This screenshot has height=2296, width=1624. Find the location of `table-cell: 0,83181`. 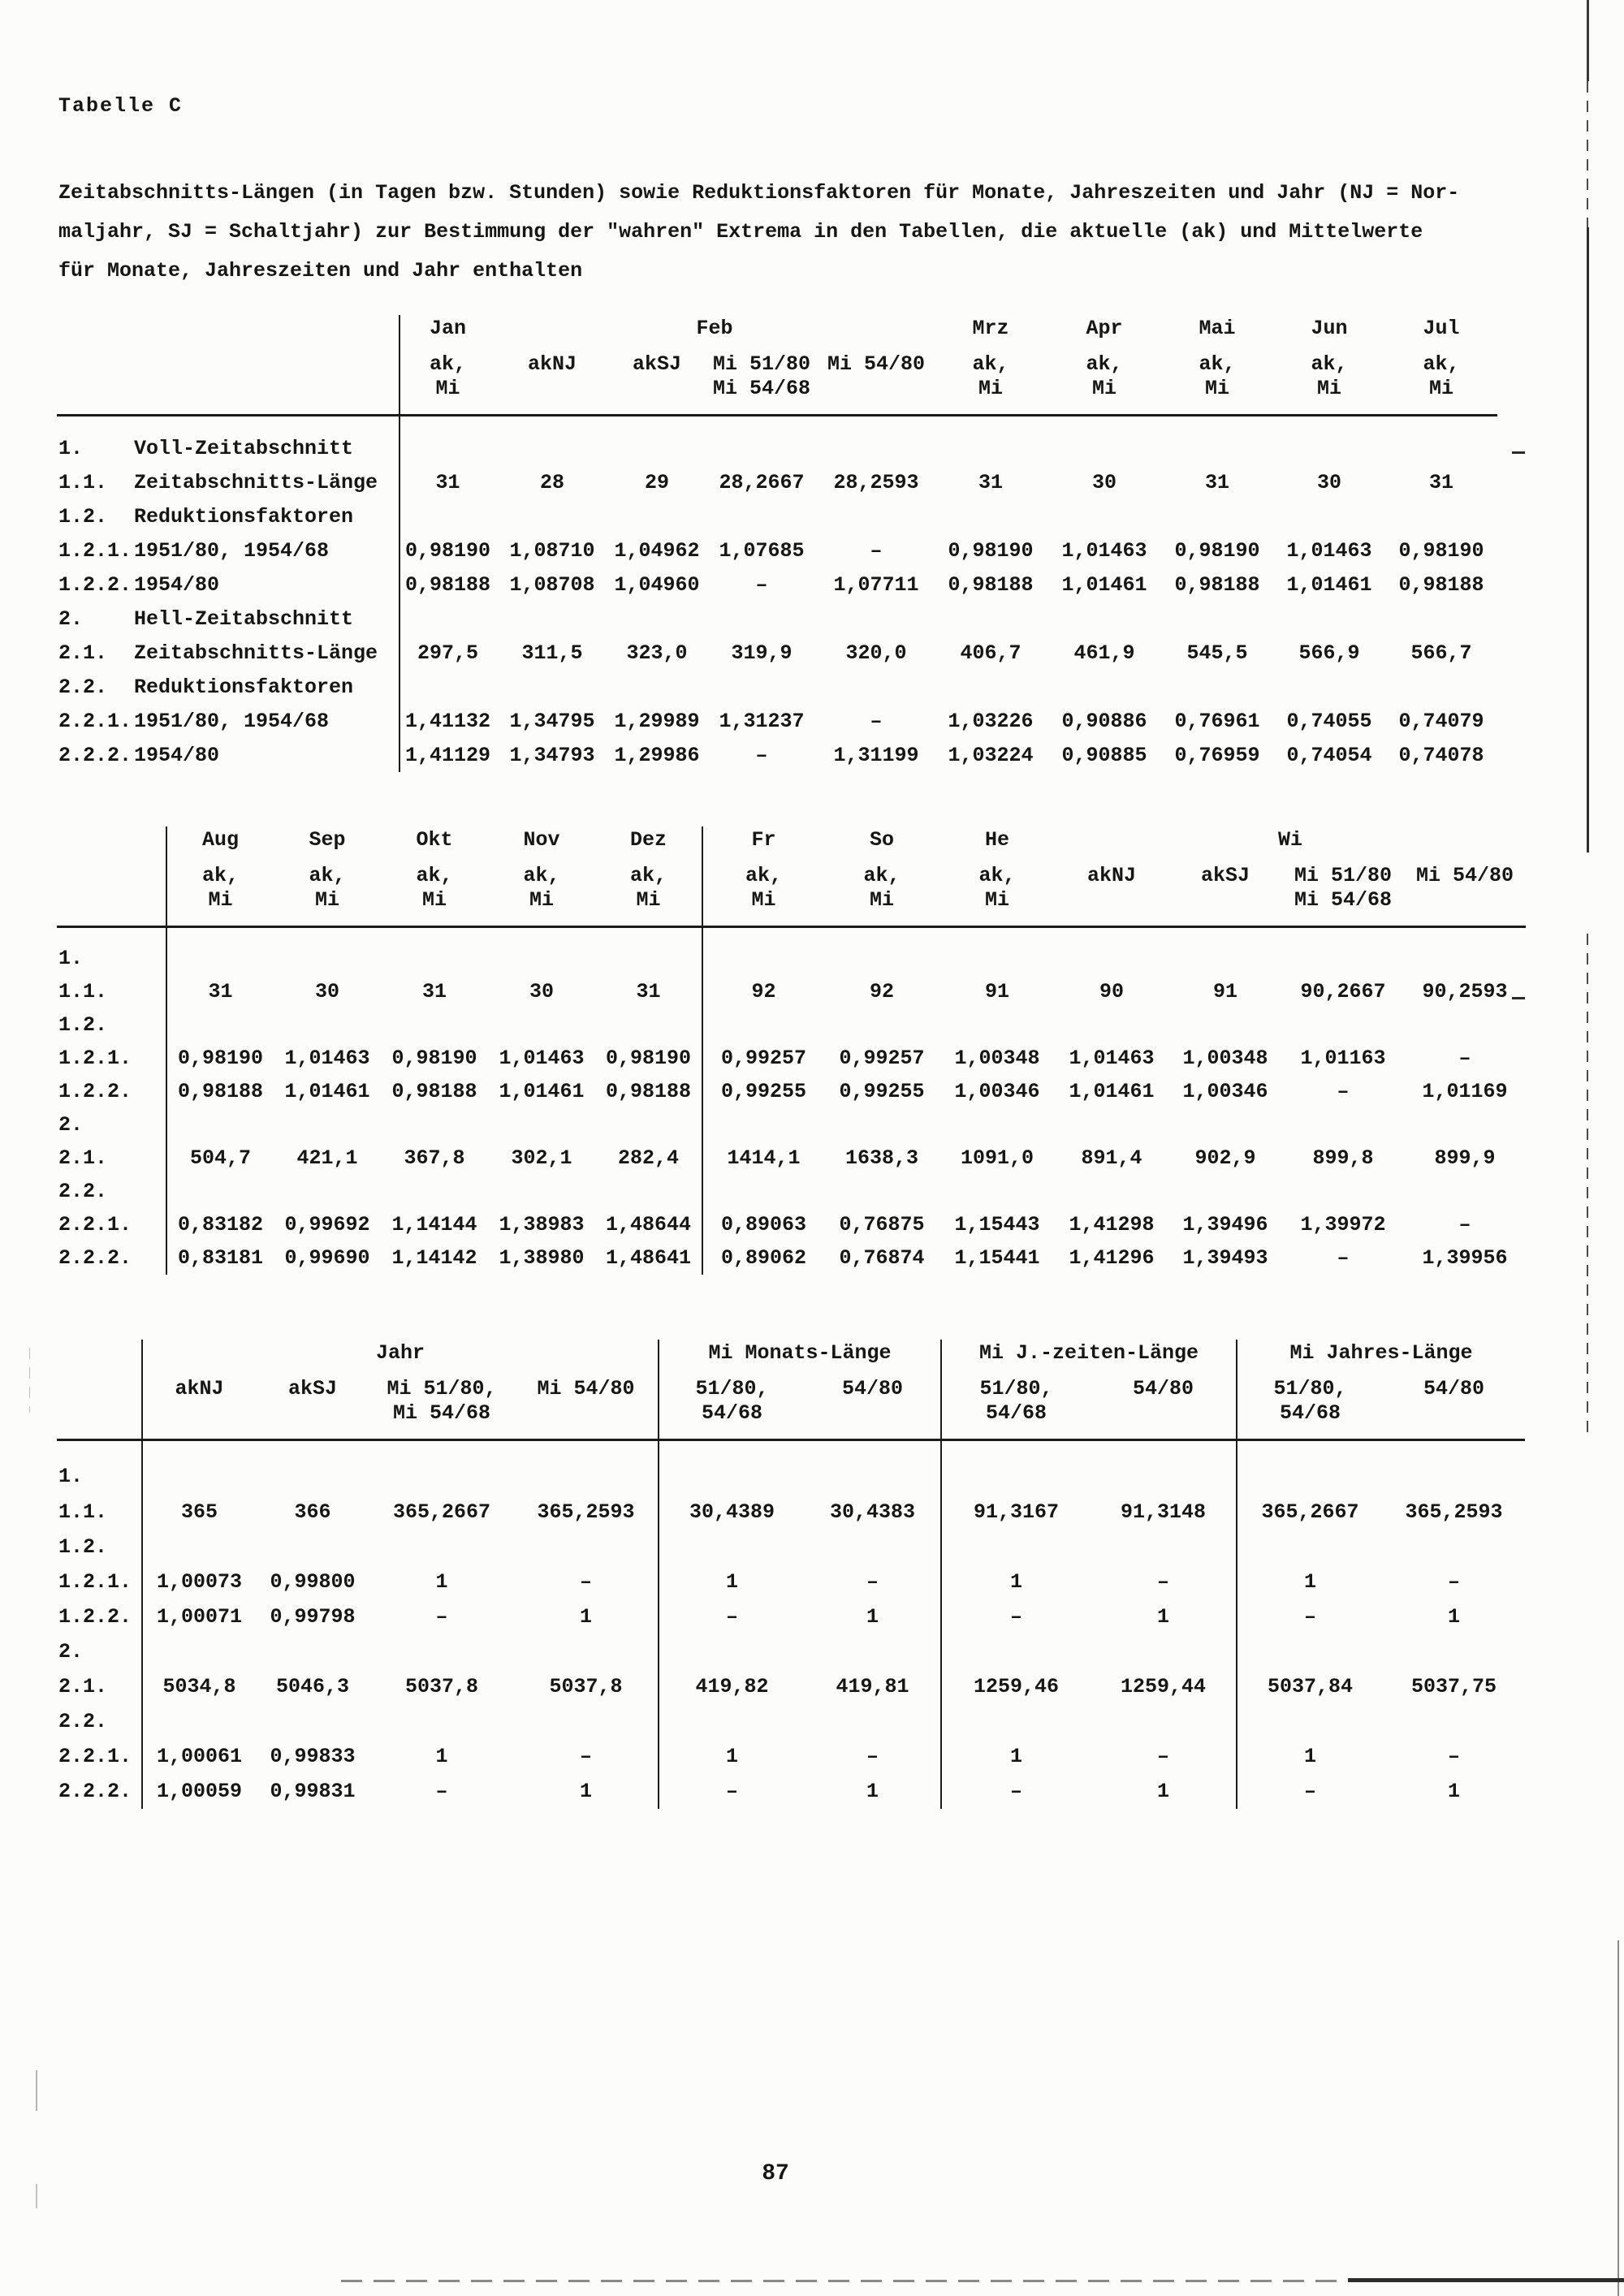

table-cell: 0,83181 is located at coordinates (220, 1258).